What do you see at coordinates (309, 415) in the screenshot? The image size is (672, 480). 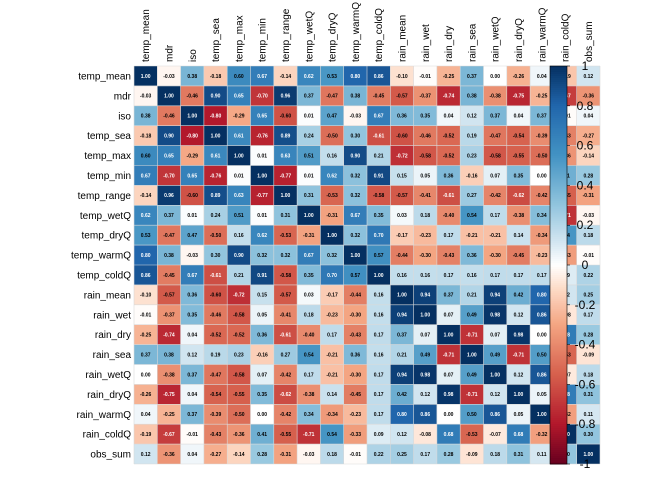 I see `cell-value-label: 0.34` at bounding box center [309, 415].